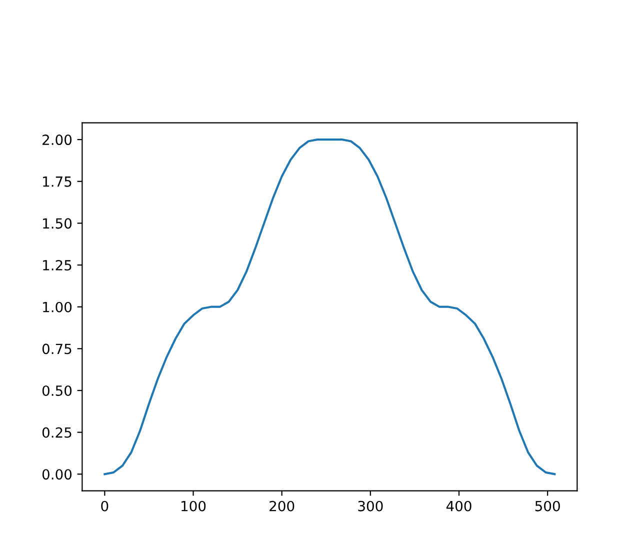  Describe the element at coordinates (194, 506) in the screenshot. I see `x-tick-label: 100` at that location.